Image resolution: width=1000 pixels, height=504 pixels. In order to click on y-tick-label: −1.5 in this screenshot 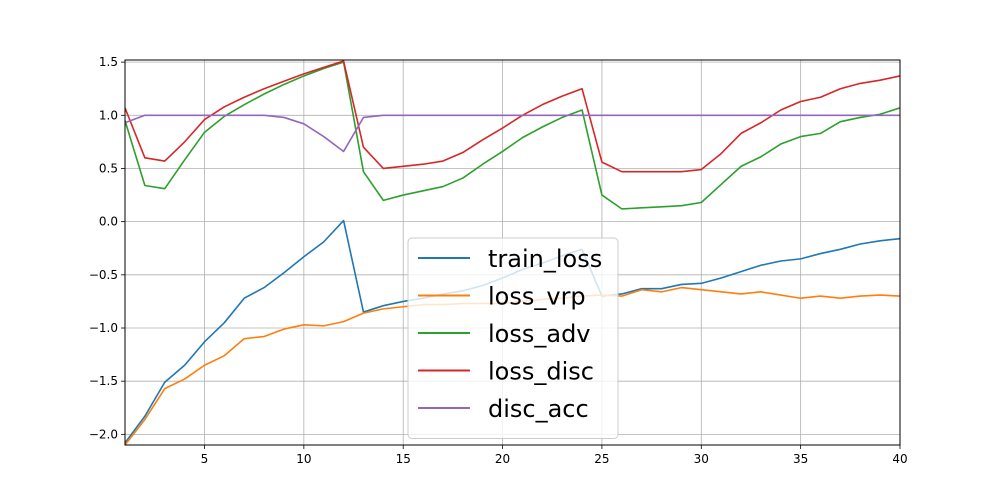, I will do `click(103, 381)`.